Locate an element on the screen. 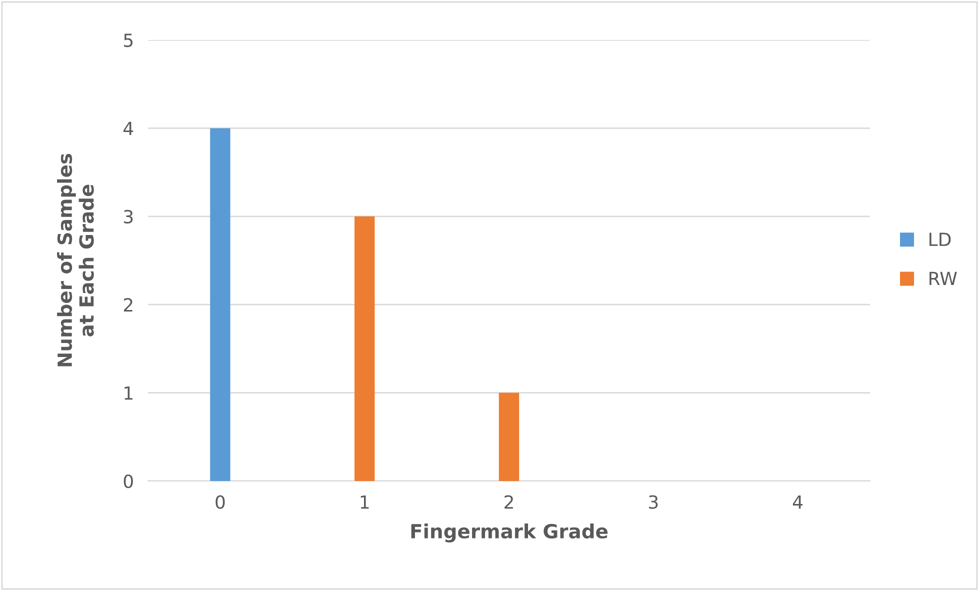 Image resolution: width=979 pixels, height=591 pixels. y-tick-label: 4 is located at coordinates (129, 129).